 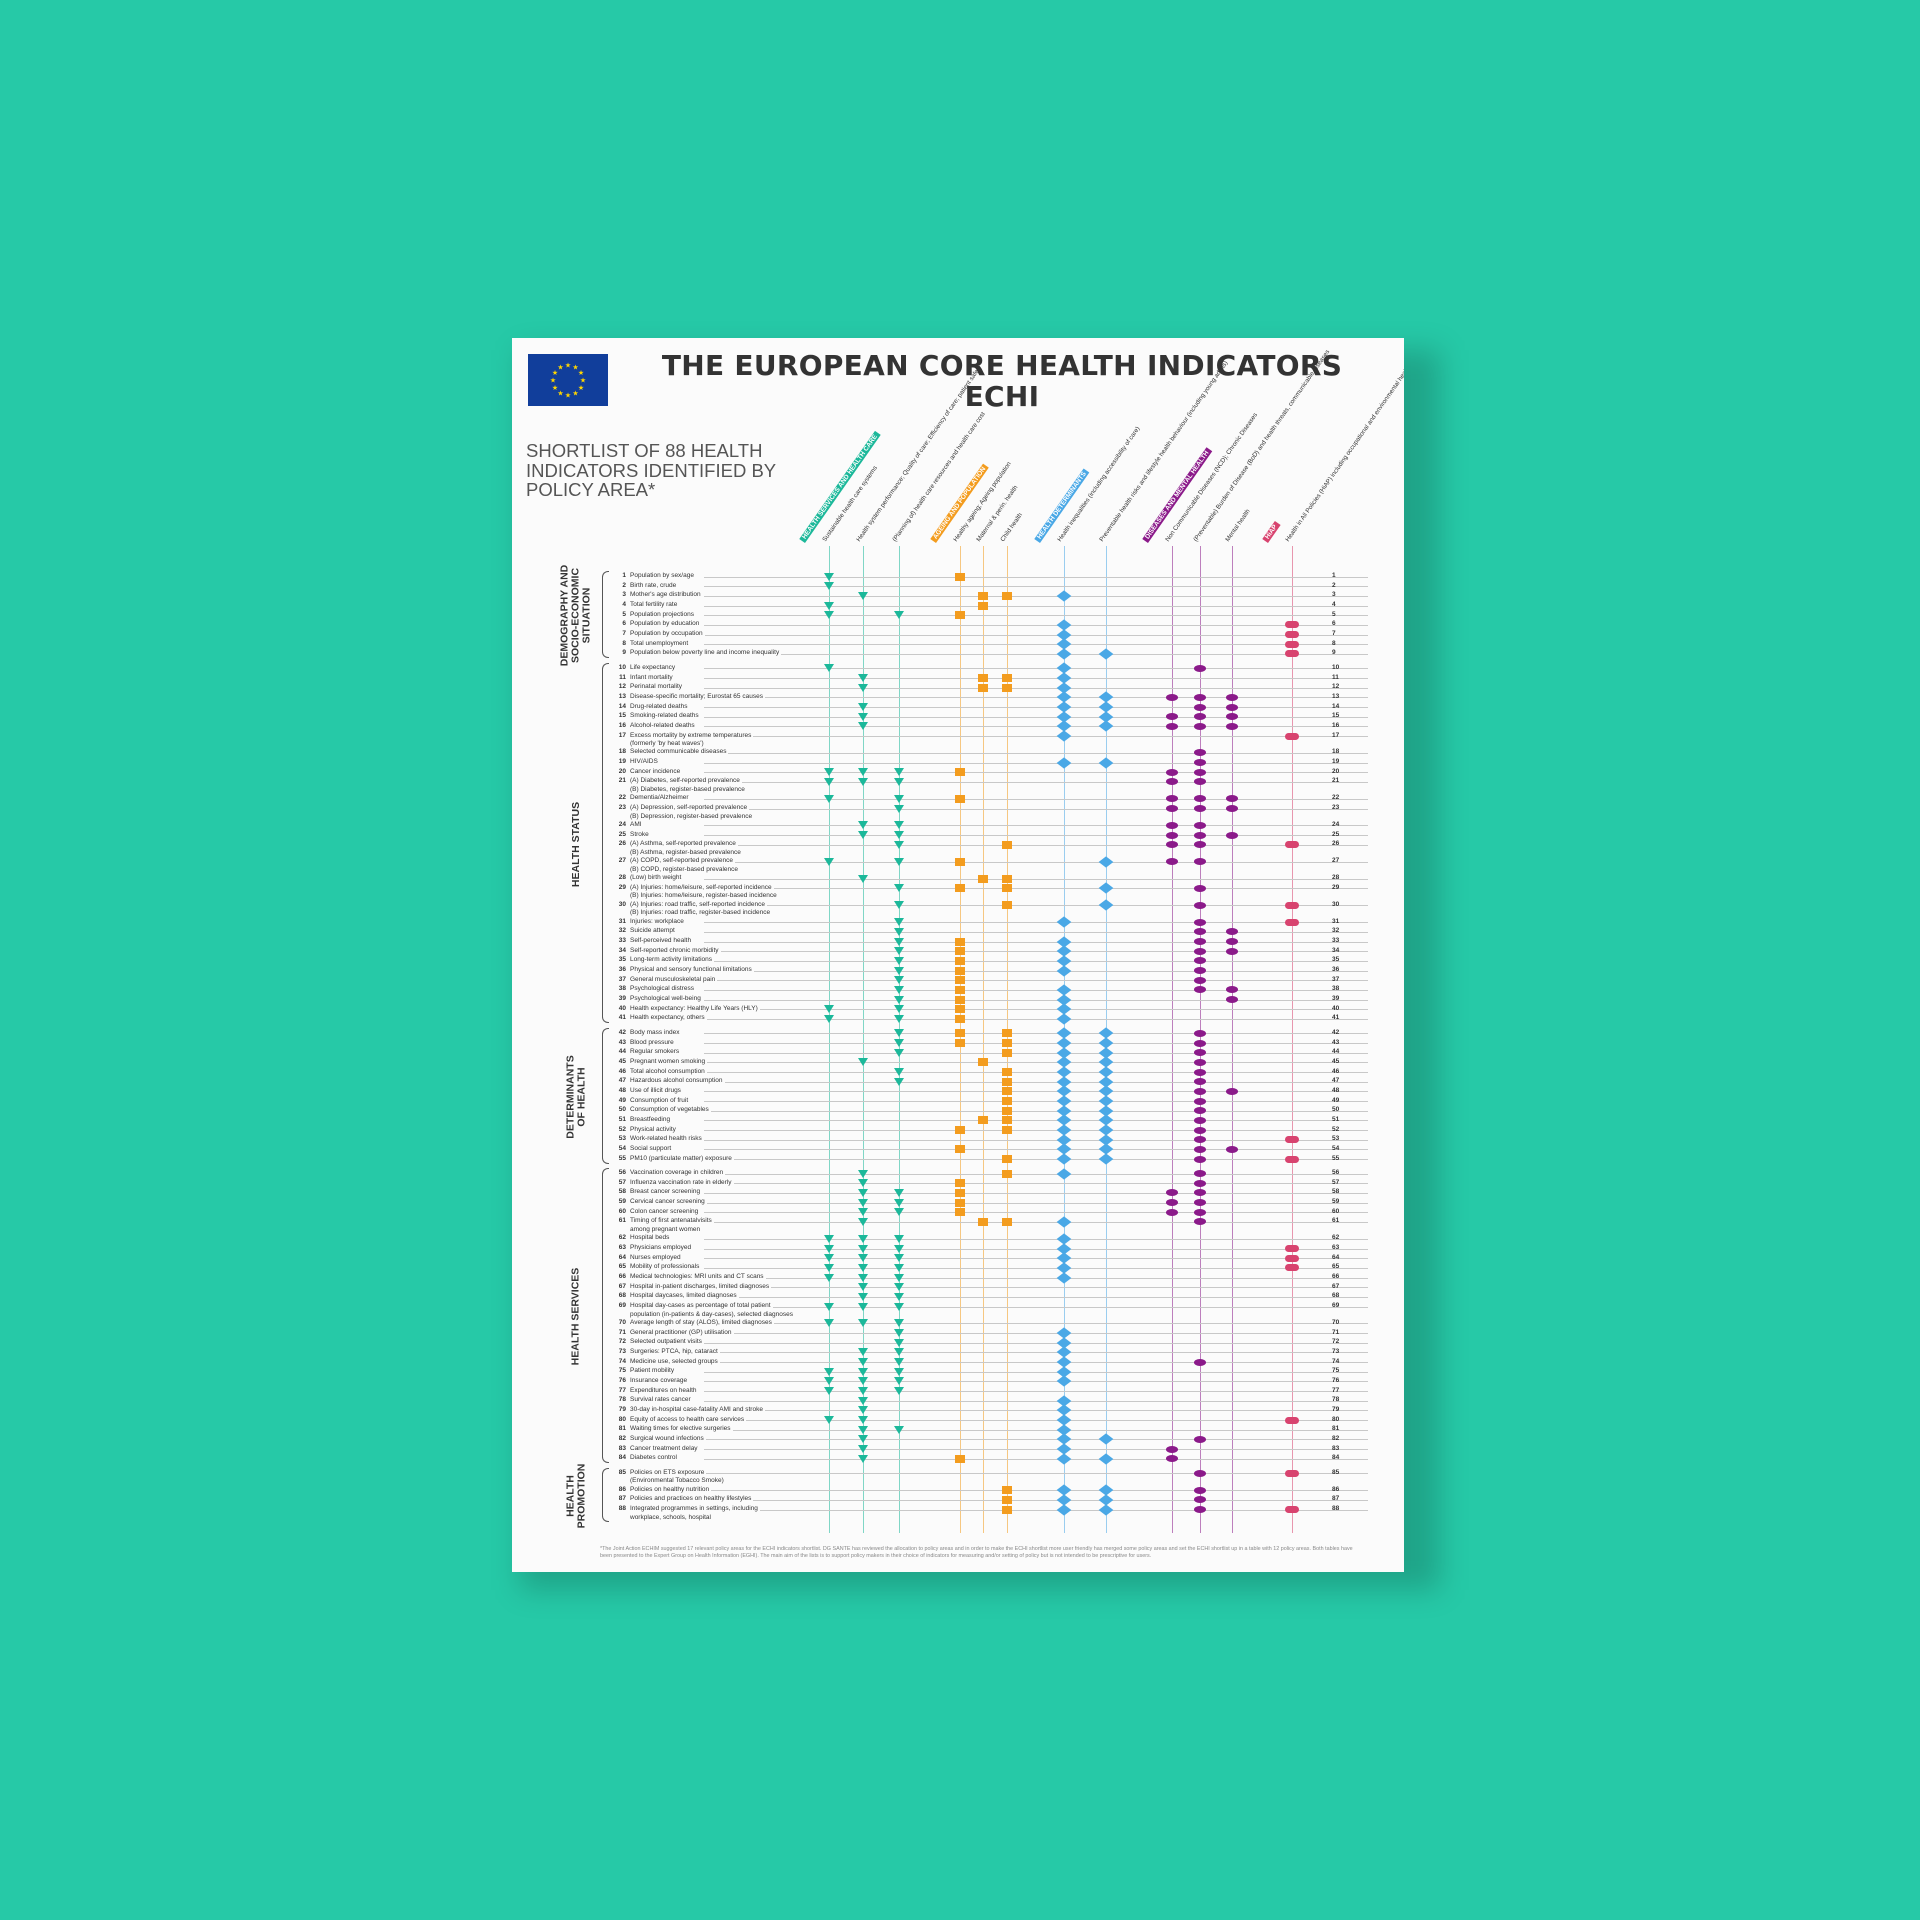 I want to click on category-label: HEALTH PROMOTION, so click(x=575, y=1496).